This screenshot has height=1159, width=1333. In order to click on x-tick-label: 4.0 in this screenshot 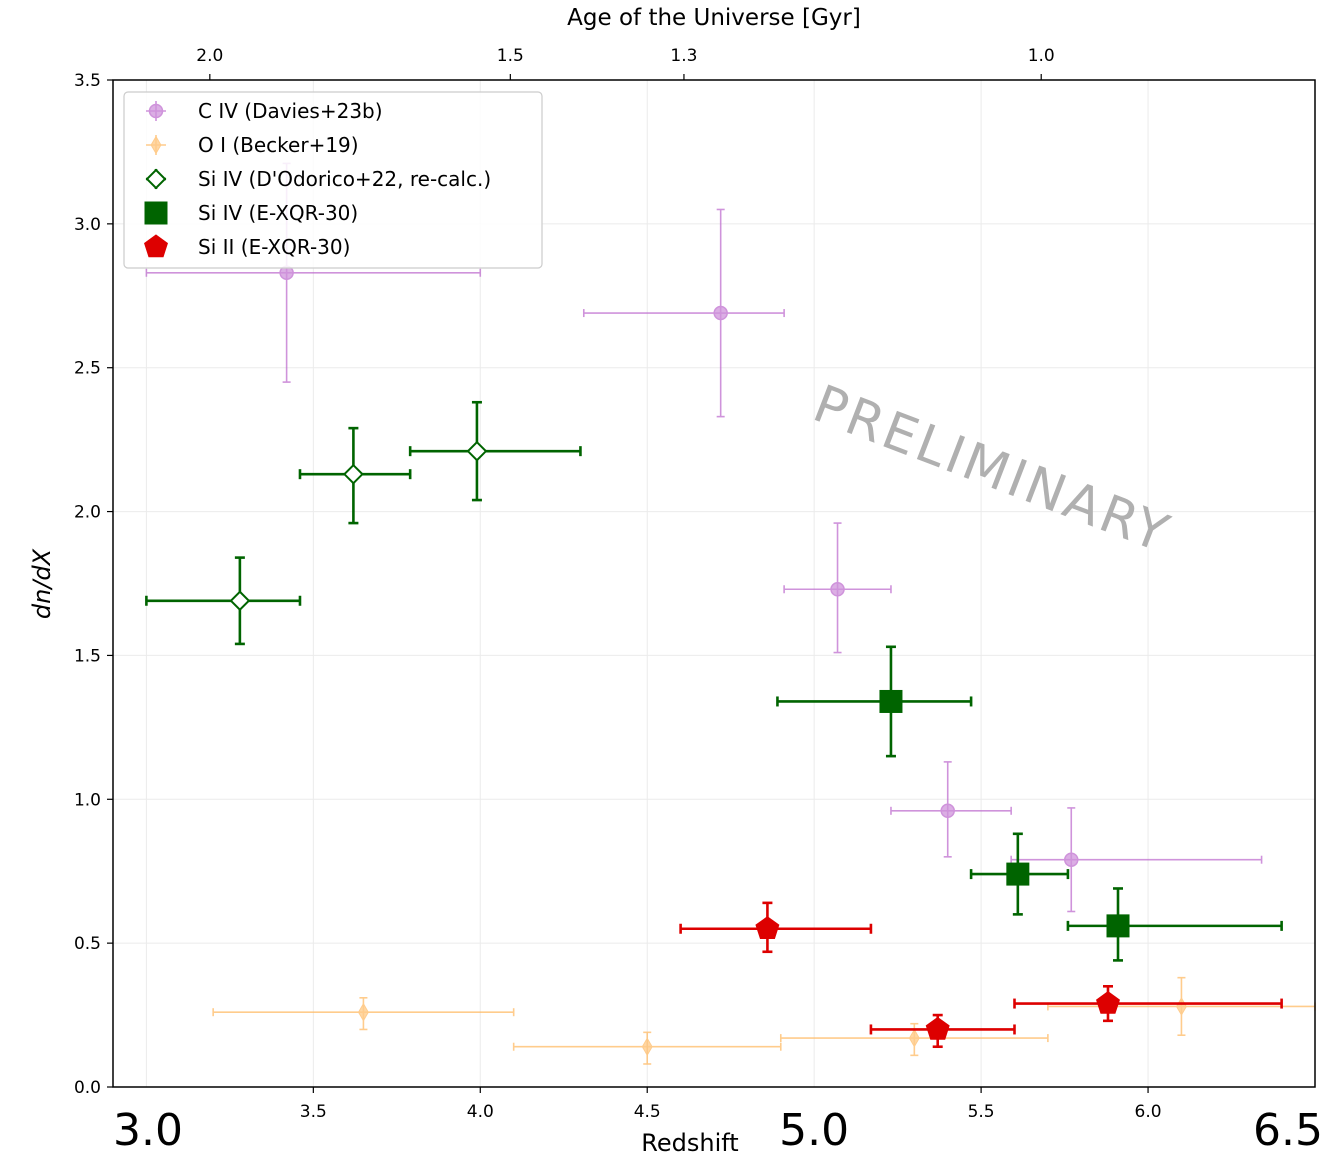, I will do `click(480, 1112)`.